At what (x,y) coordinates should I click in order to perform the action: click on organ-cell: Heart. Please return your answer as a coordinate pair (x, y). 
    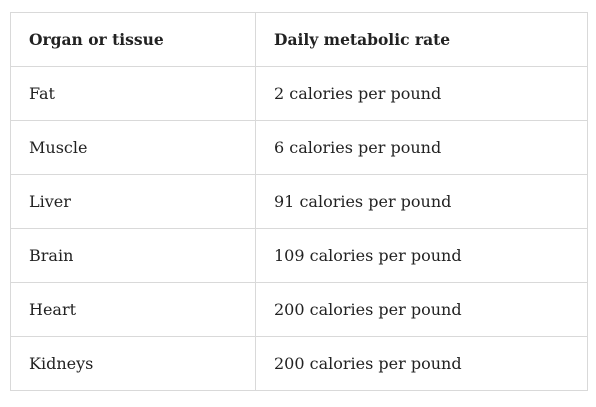
    Looking at the image, I should click on (133, 309).